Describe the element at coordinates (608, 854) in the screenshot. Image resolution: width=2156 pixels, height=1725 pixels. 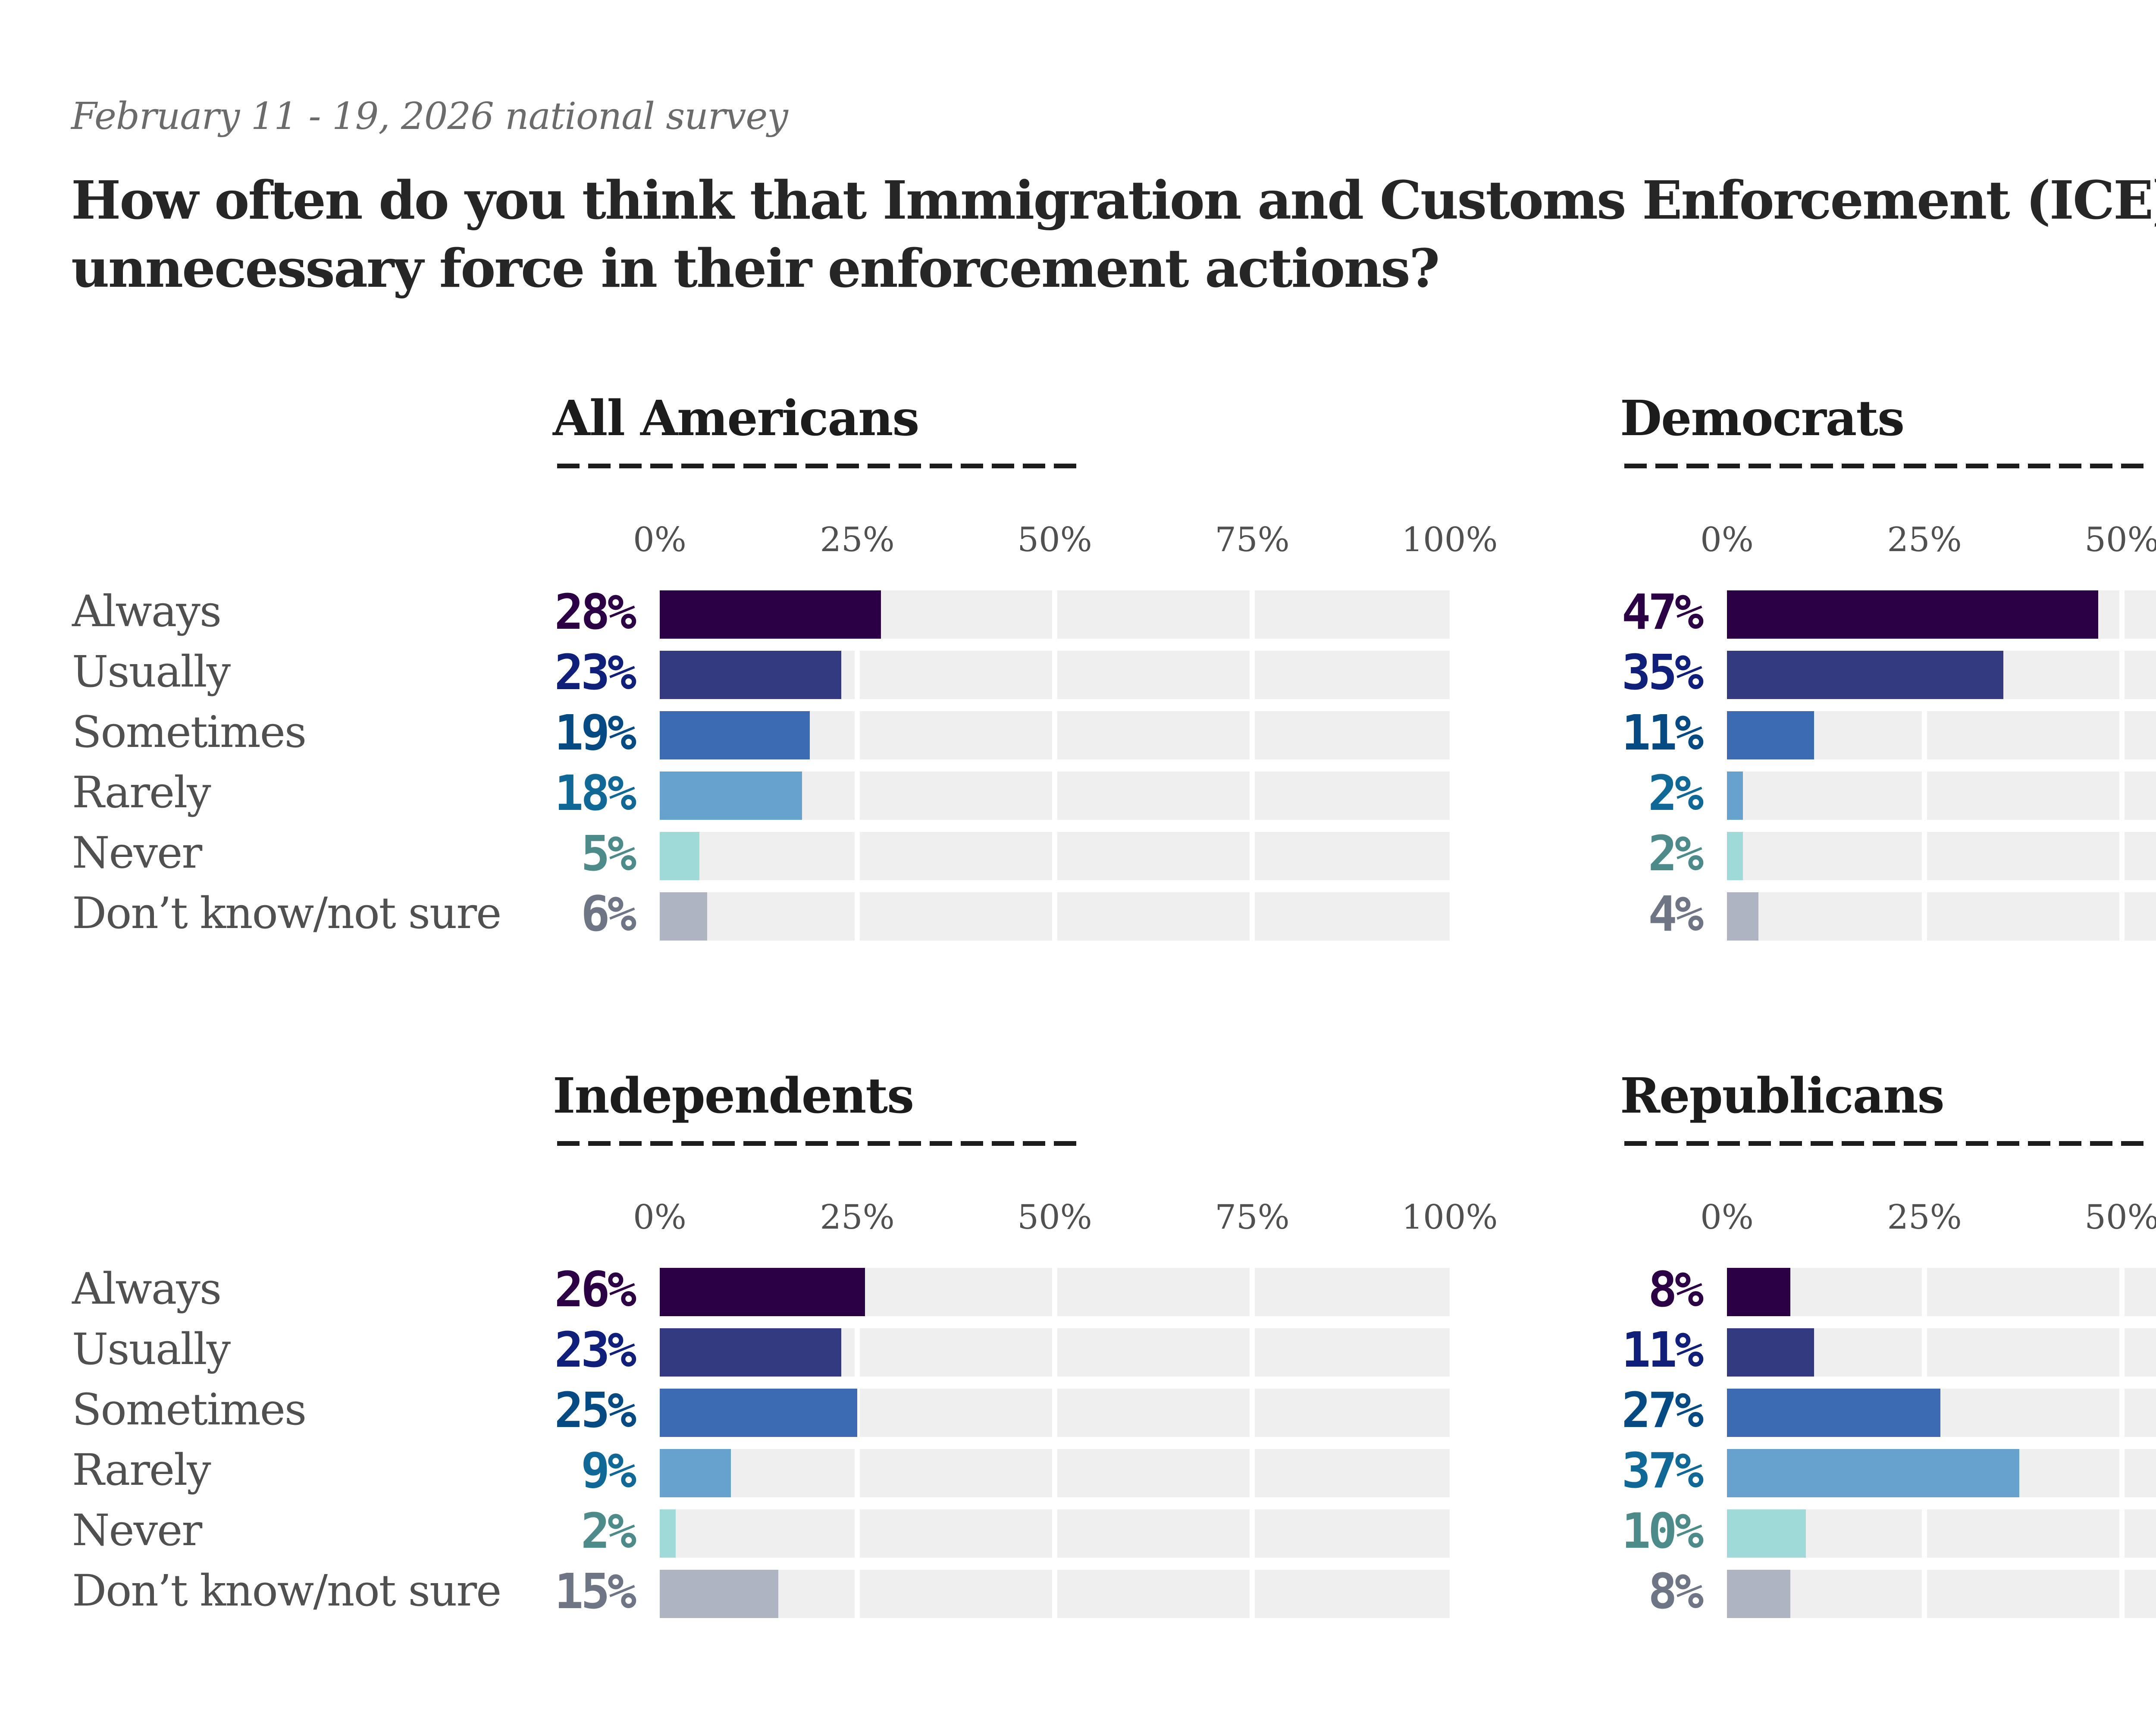
I see `value-label: 5%` at that location.